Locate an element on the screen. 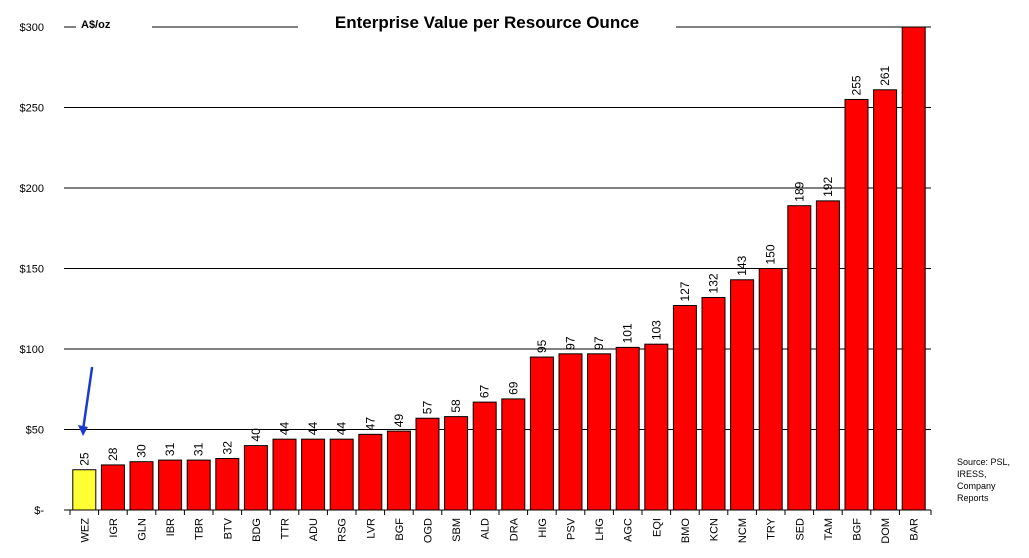 The image size is (1029, 558). data-label: 47 is located at coordinates (370, 424).